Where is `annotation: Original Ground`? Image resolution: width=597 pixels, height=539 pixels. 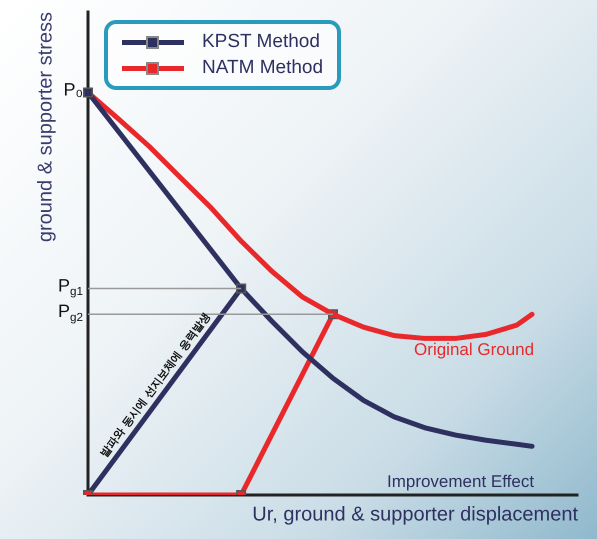 annotation: Original Ground is located at coordinates (474, 349).